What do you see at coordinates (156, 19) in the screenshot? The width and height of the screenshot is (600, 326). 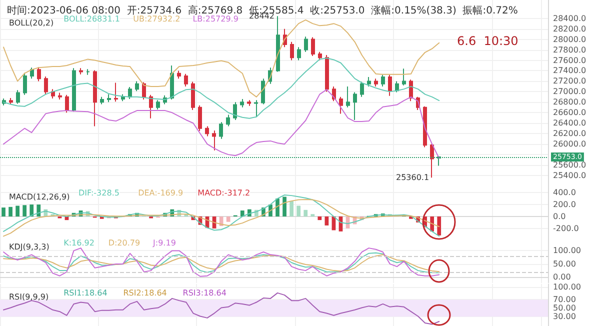 I see `text: UB:27932.2` at bounding box center [156, 19].